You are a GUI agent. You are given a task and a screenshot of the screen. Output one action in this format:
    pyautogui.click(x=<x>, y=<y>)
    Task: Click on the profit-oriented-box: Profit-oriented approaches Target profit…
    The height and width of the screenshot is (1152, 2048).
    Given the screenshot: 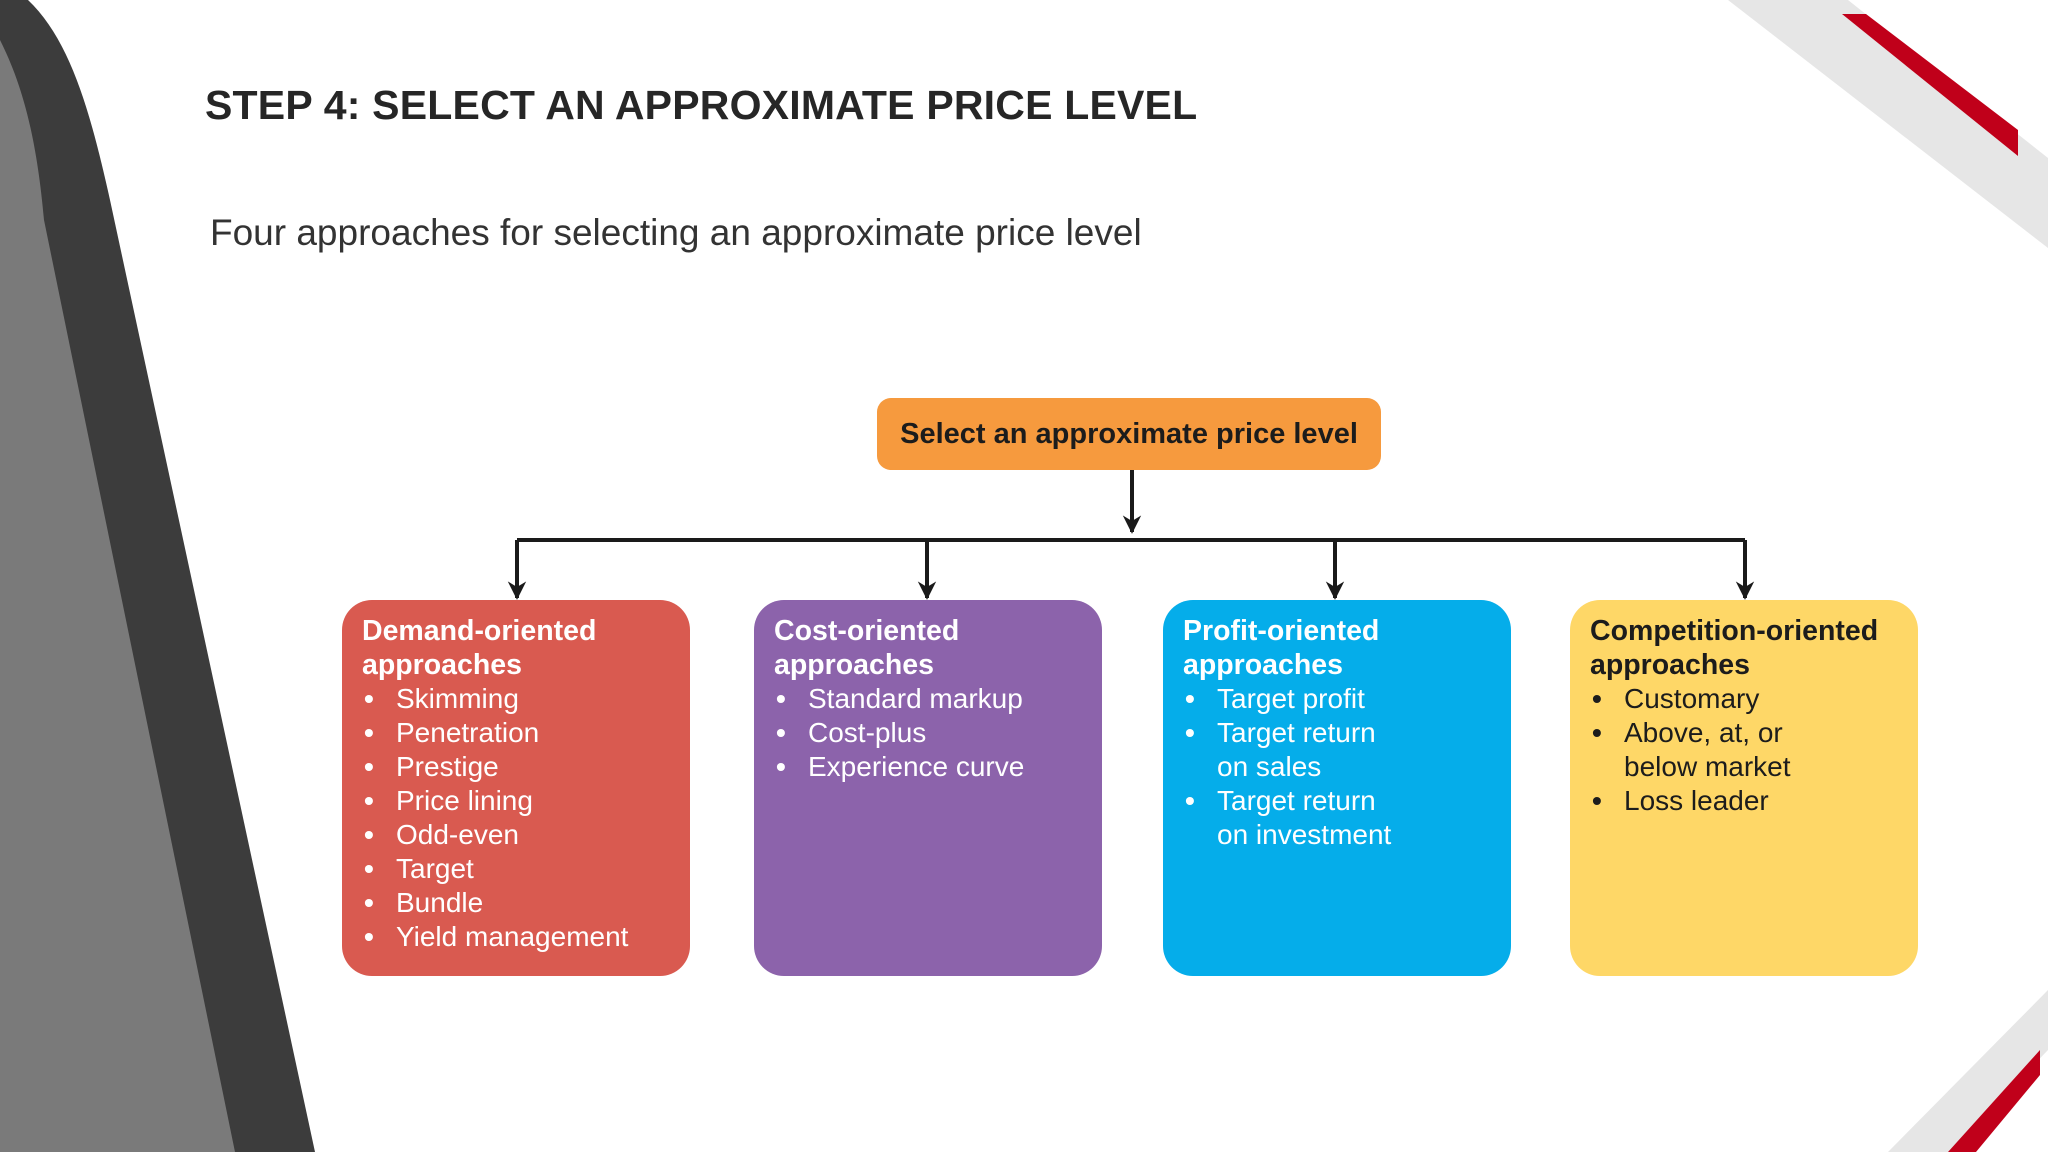 What is the action you would take?
    pyautogui.click(x=1337, y=788)
    